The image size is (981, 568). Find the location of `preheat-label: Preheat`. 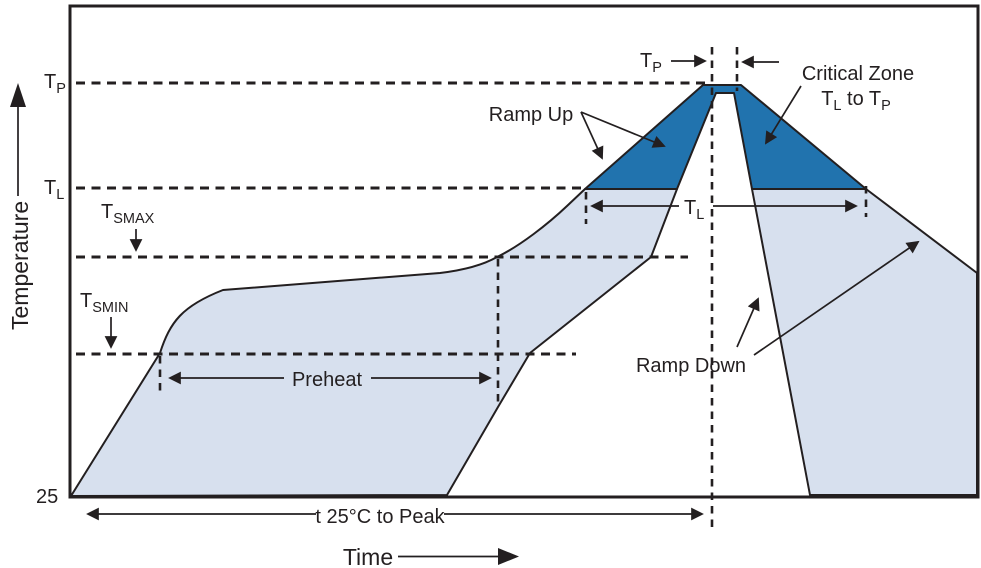

preheat-label: Preheat is located at coordinates (327, 380).